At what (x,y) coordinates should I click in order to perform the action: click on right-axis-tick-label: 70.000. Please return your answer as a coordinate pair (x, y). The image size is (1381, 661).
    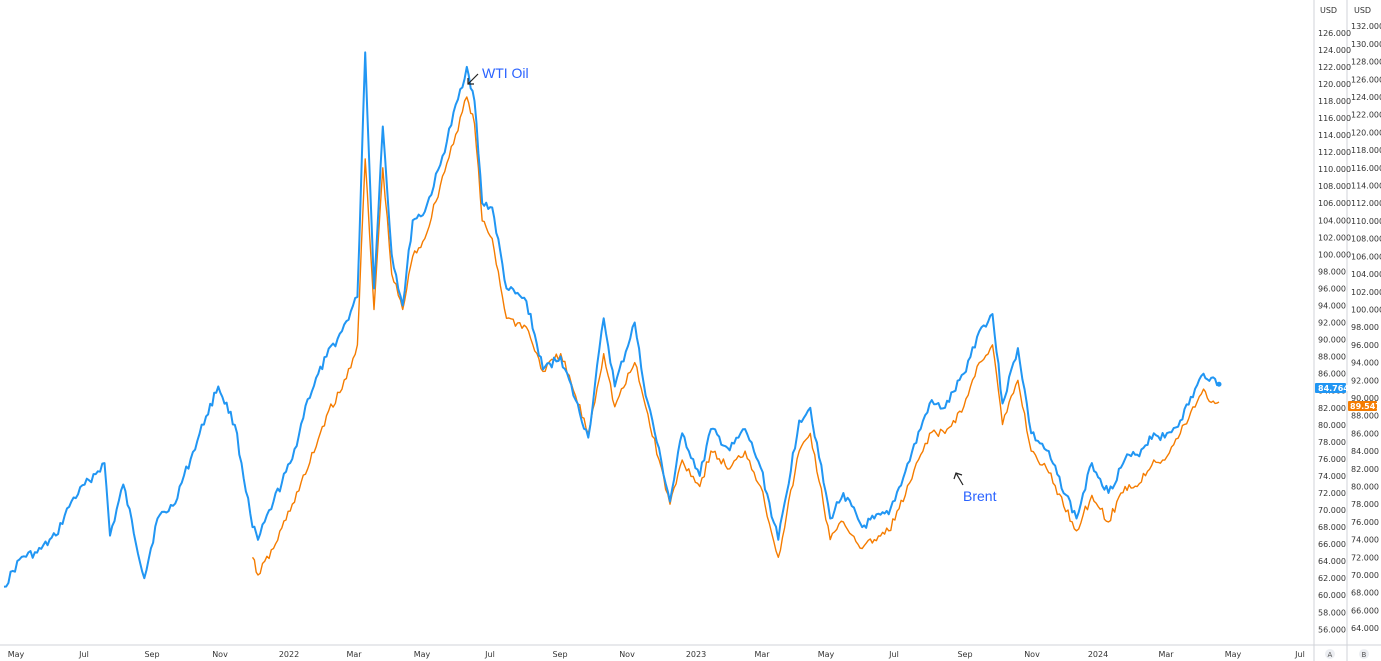
    Looking at the image, I should click on (1365, 575).